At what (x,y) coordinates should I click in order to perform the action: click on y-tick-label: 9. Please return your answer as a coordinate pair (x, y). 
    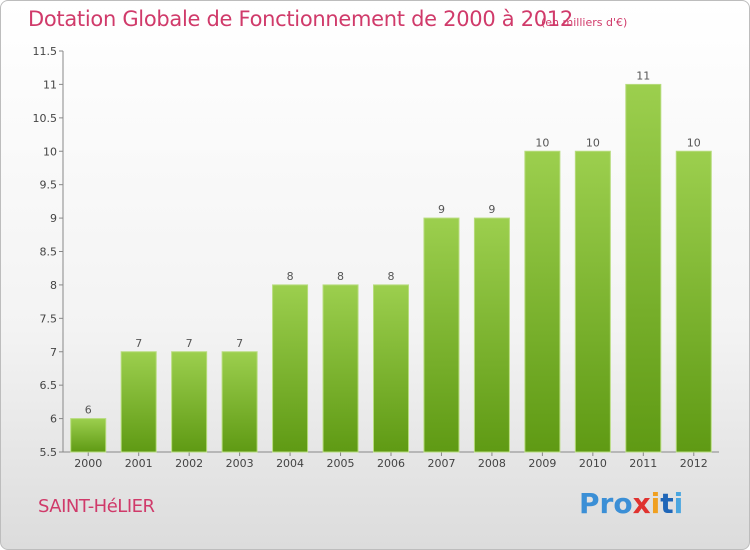
    Looking at the image, I should click on (53, 218).